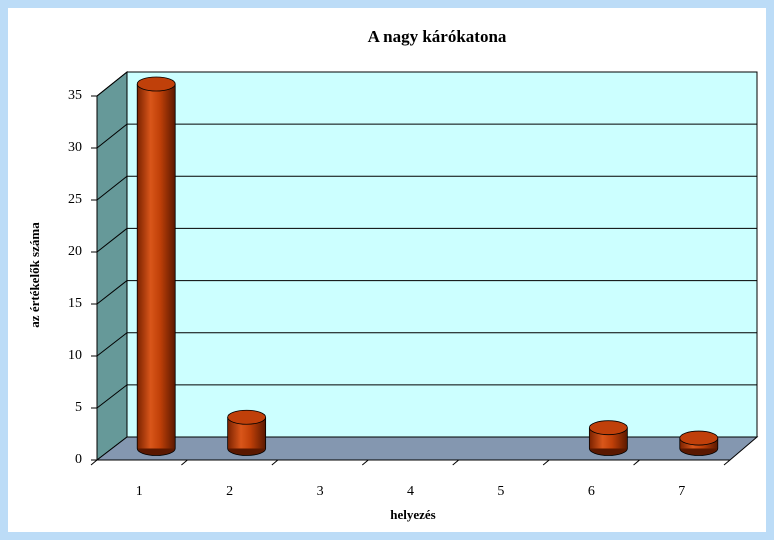  What do you see at coordinates (139, 491) in the screenshot?
I see `x-tick-label: 1` at bounding box center [139, 491].